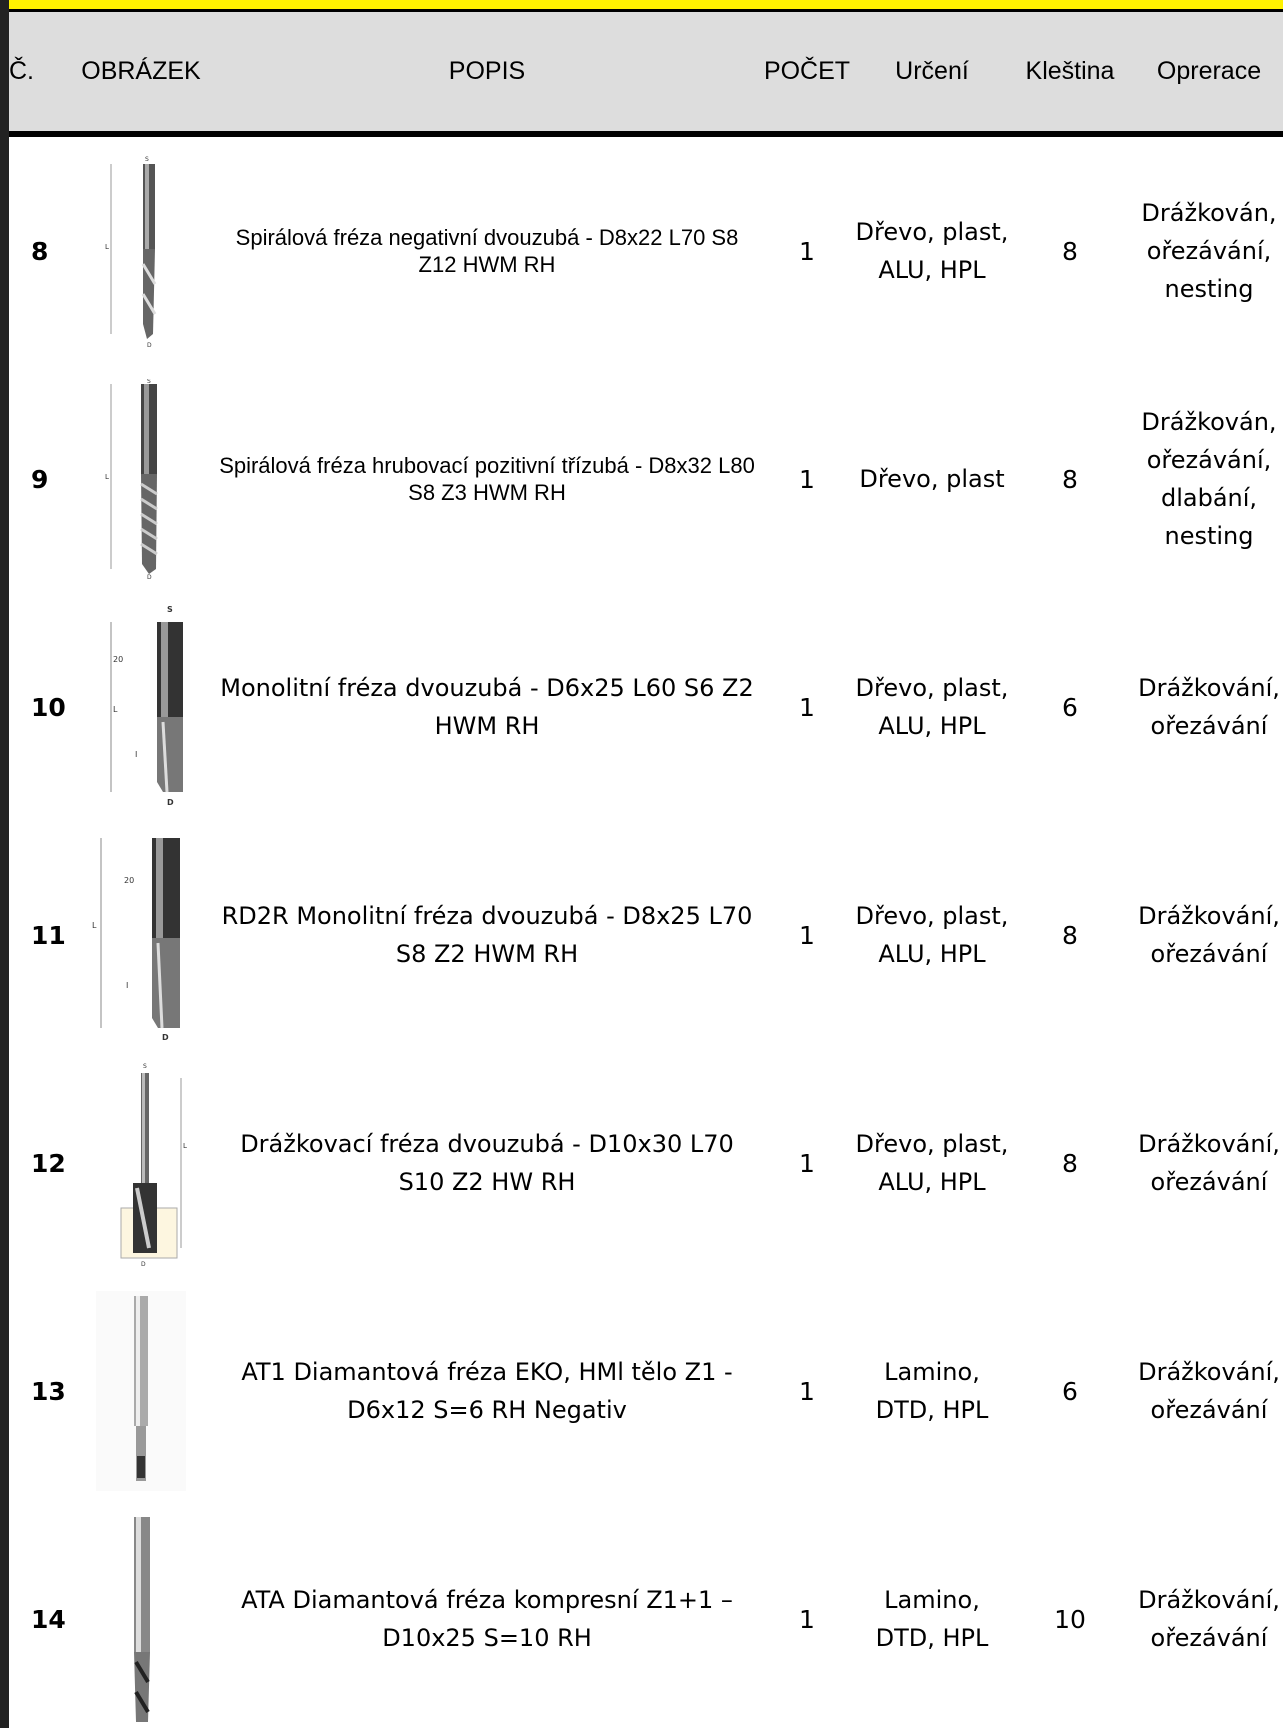  What do you see at coordinates (487, 71) in the screenshot?
I see `header-description: POPIS` at bounding box center [487, 71].